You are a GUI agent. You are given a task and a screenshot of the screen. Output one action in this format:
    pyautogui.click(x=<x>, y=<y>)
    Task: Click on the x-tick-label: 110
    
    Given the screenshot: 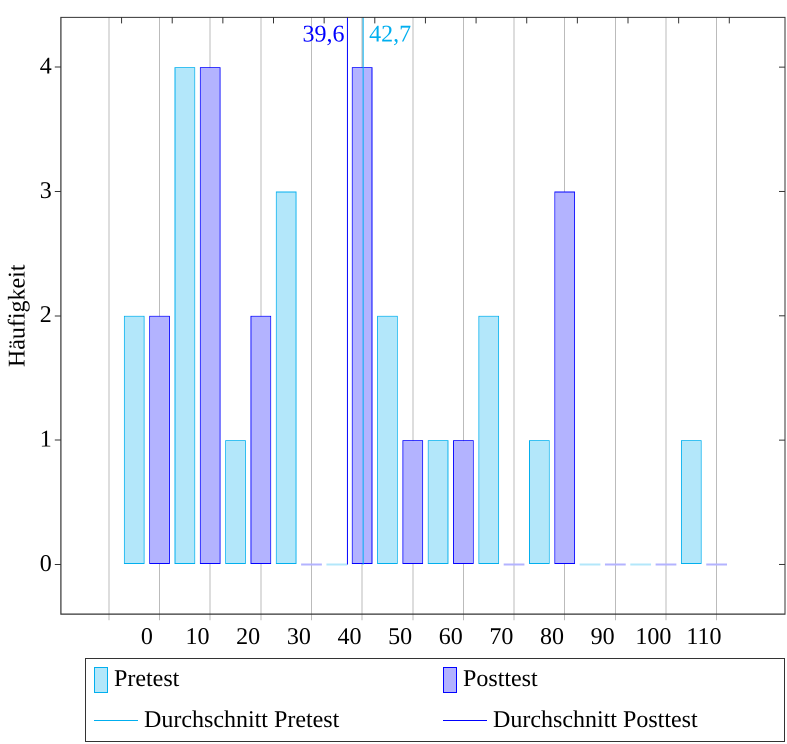 What is the action you would take?
    pyautogui.click(x=704, y=637)
    